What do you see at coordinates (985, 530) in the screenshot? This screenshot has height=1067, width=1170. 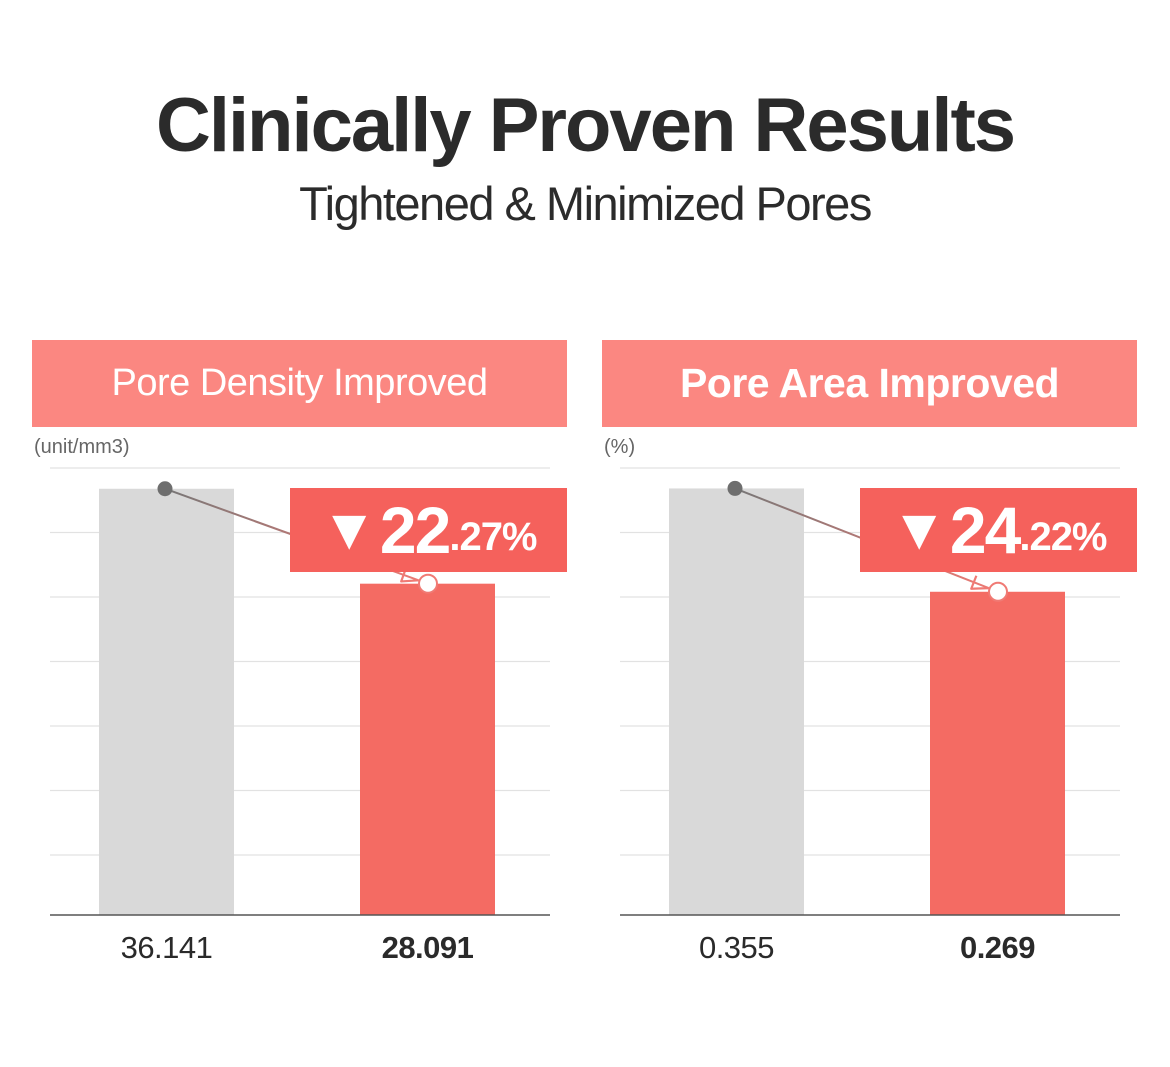 I see `reduction-value-integer: 24` at bounding box center [985, 530].